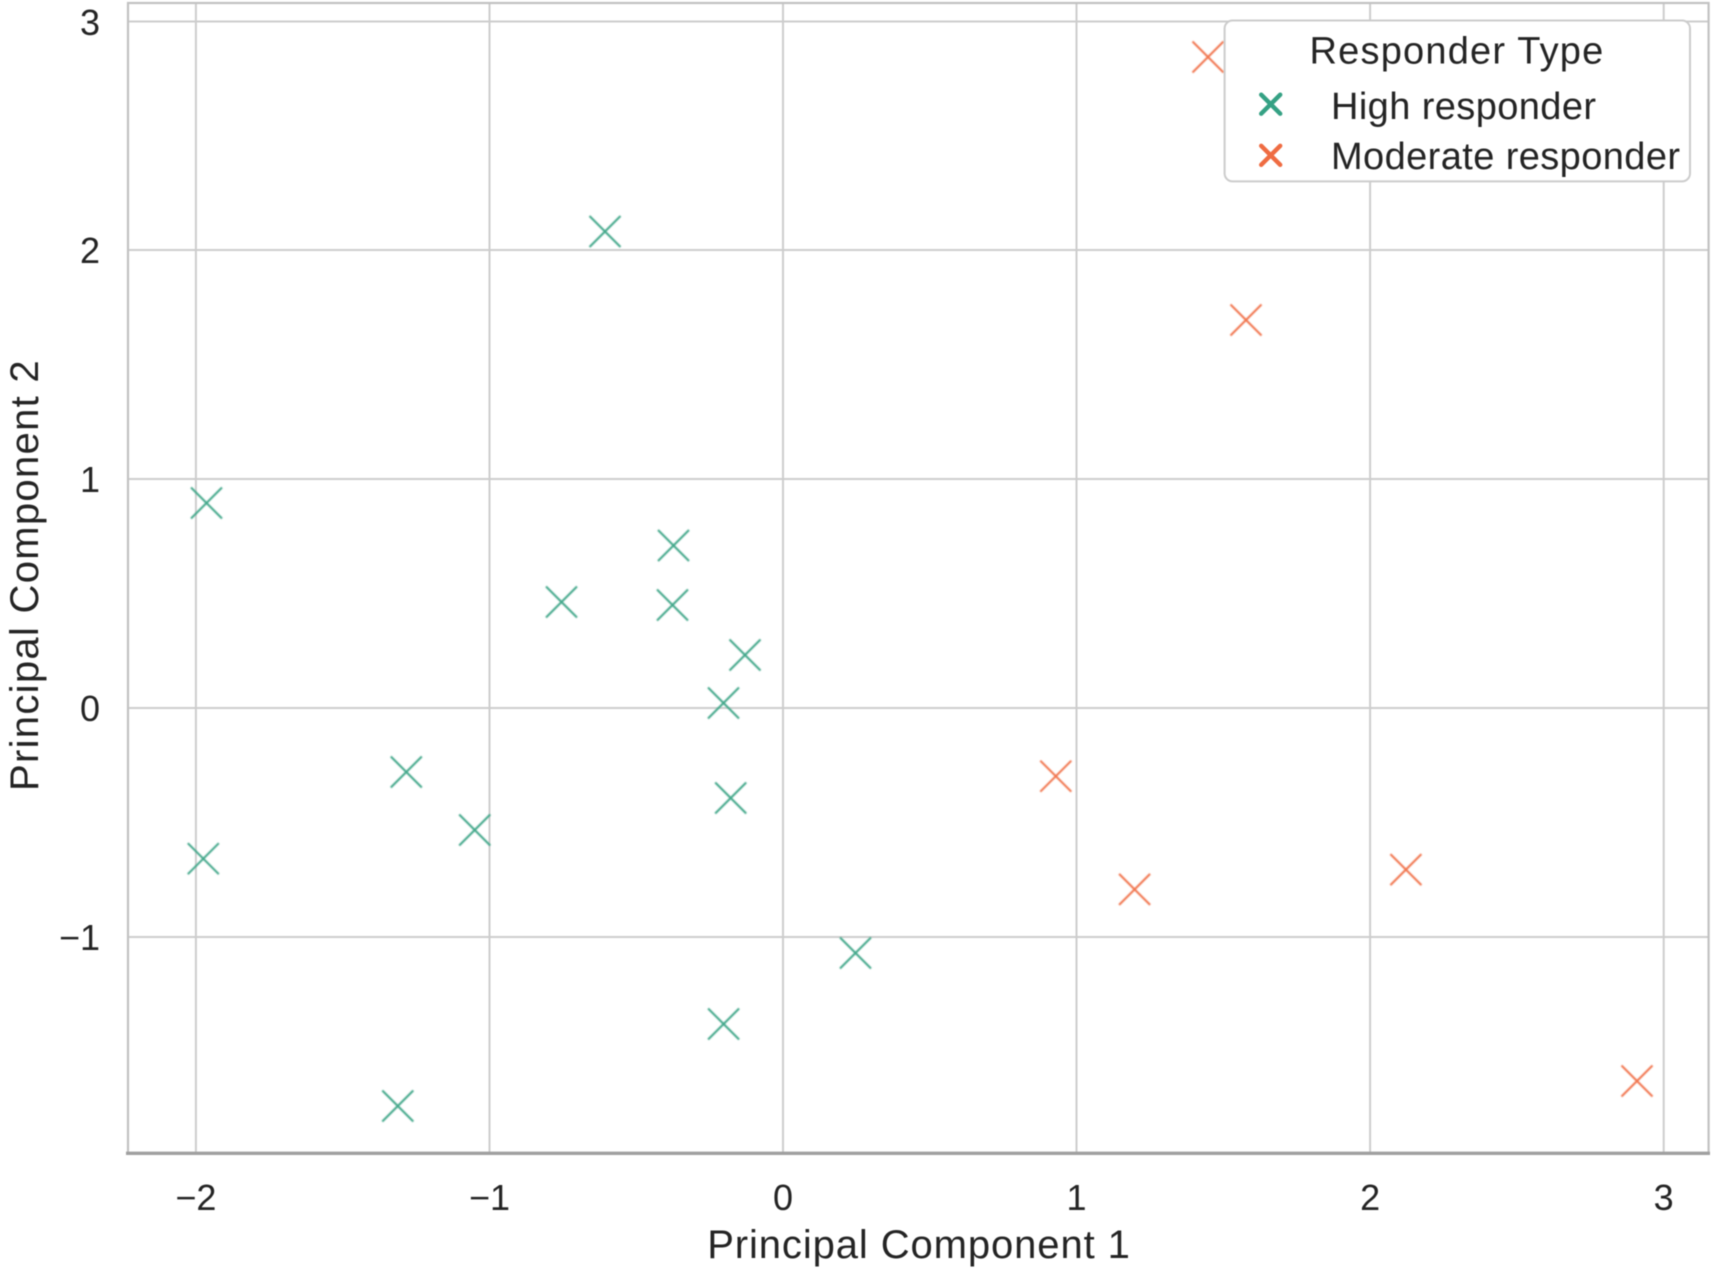  What do you see at coordinates (1505, 157) in the screenshot?
I see `svg-text: Moderate responder` at bounding box center [1505, 157].